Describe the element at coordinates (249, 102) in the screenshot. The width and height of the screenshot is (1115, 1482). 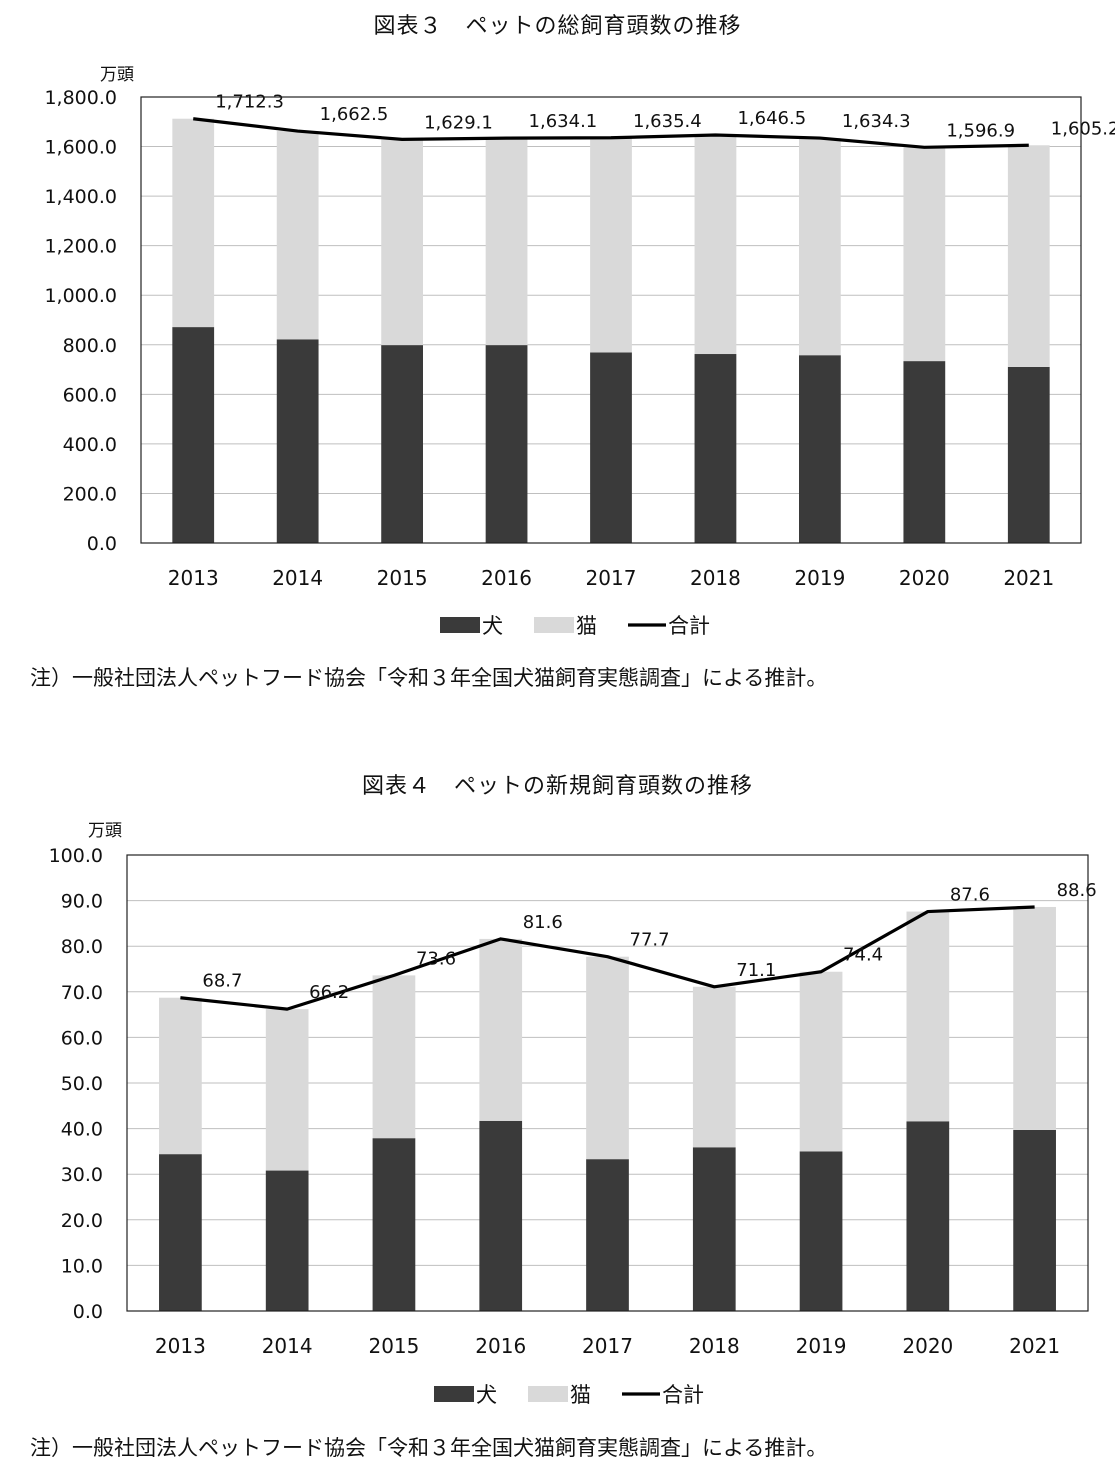
I see `total-data-label: 1,712.3` at that location.